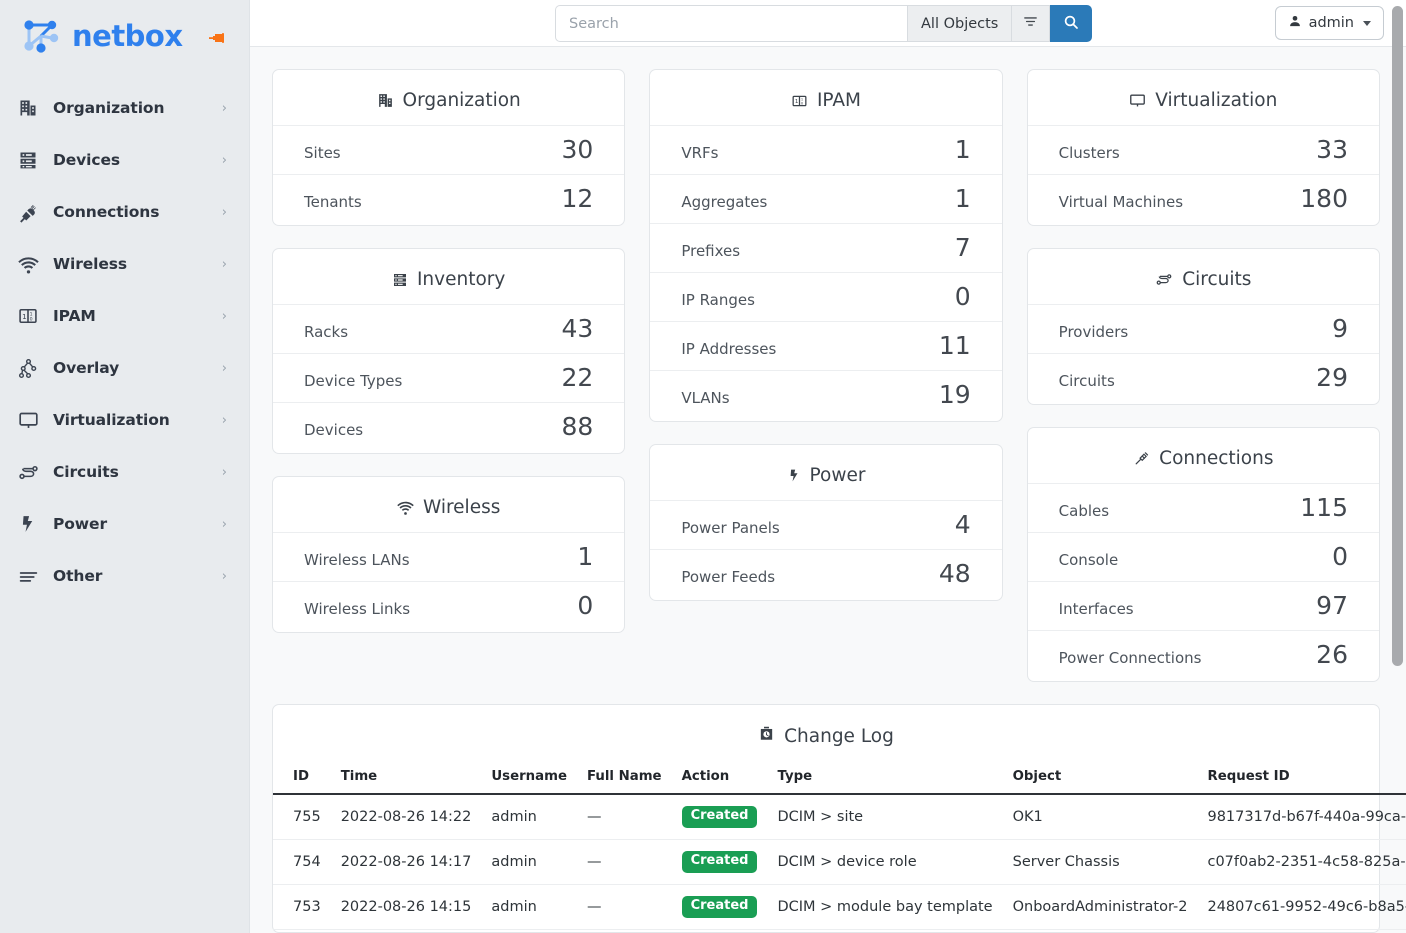  I want to click on sidebar-item-power: Power ›, so click(124, 524).